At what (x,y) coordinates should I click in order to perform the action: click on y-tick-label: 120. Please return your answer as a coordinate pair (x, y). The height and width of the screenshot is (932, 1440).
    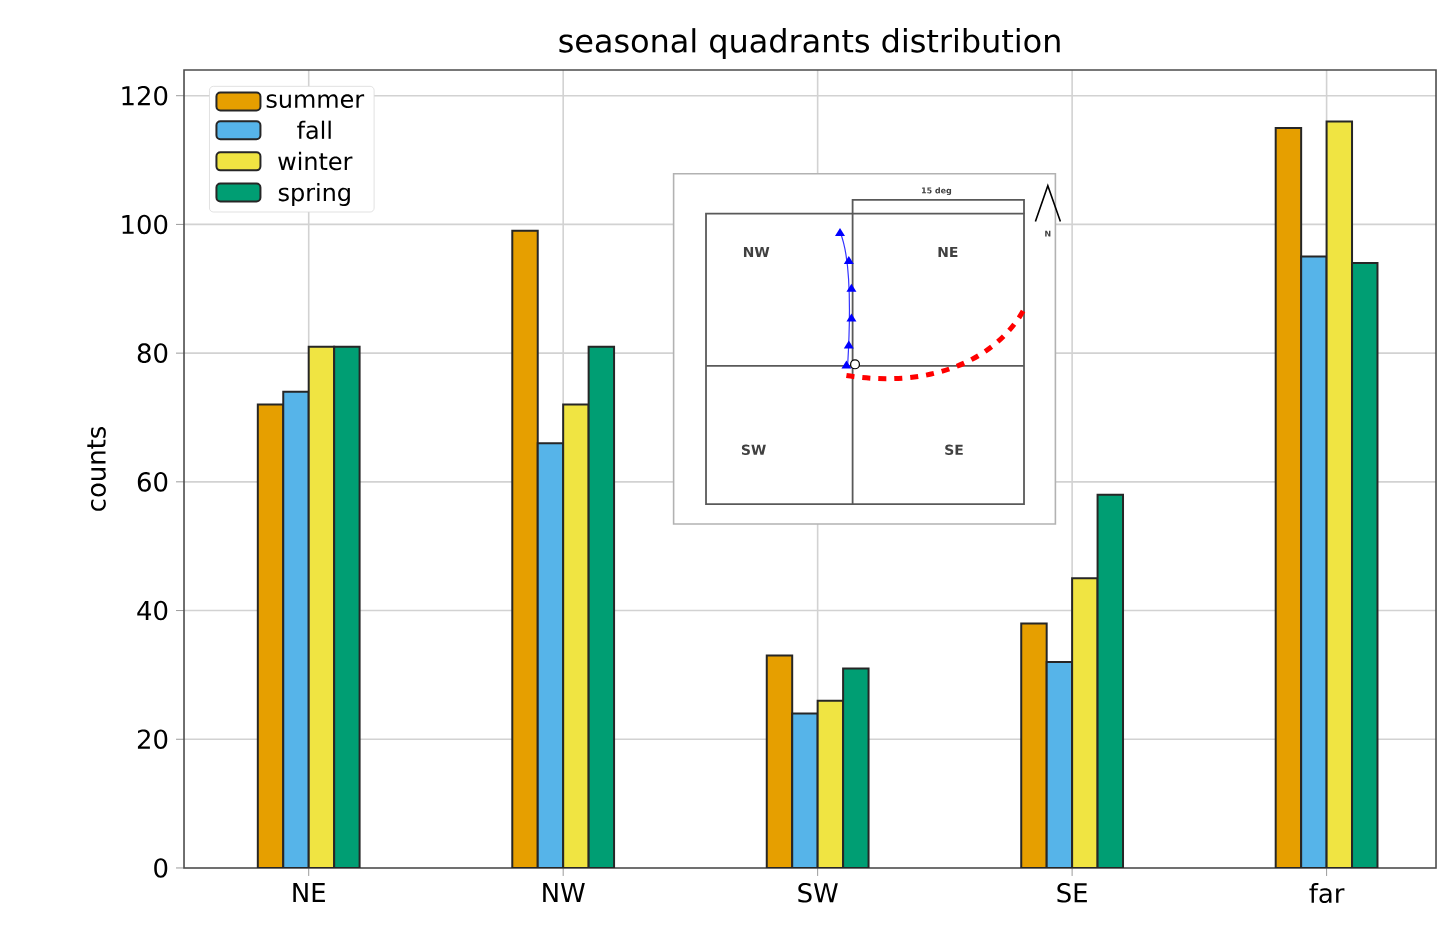
    Looking at the image, I should click on (145, 95).